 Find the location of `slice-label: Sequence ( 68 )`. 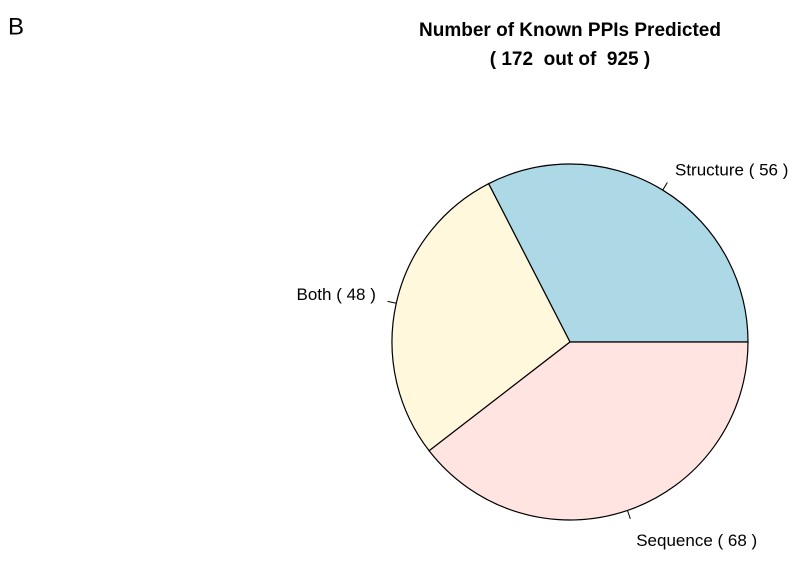

slice-label: Sequence ( 68 ) is located at coordinates (696, 540).